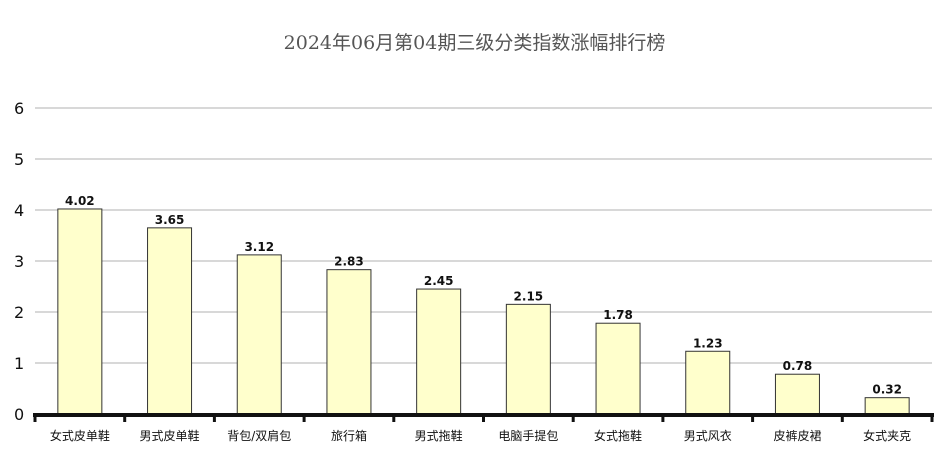 This screenshot has width=949, height=473. Describe the element at coordinates (529, 296) in the screenshot. I see `data-label: 2.15` at that location.